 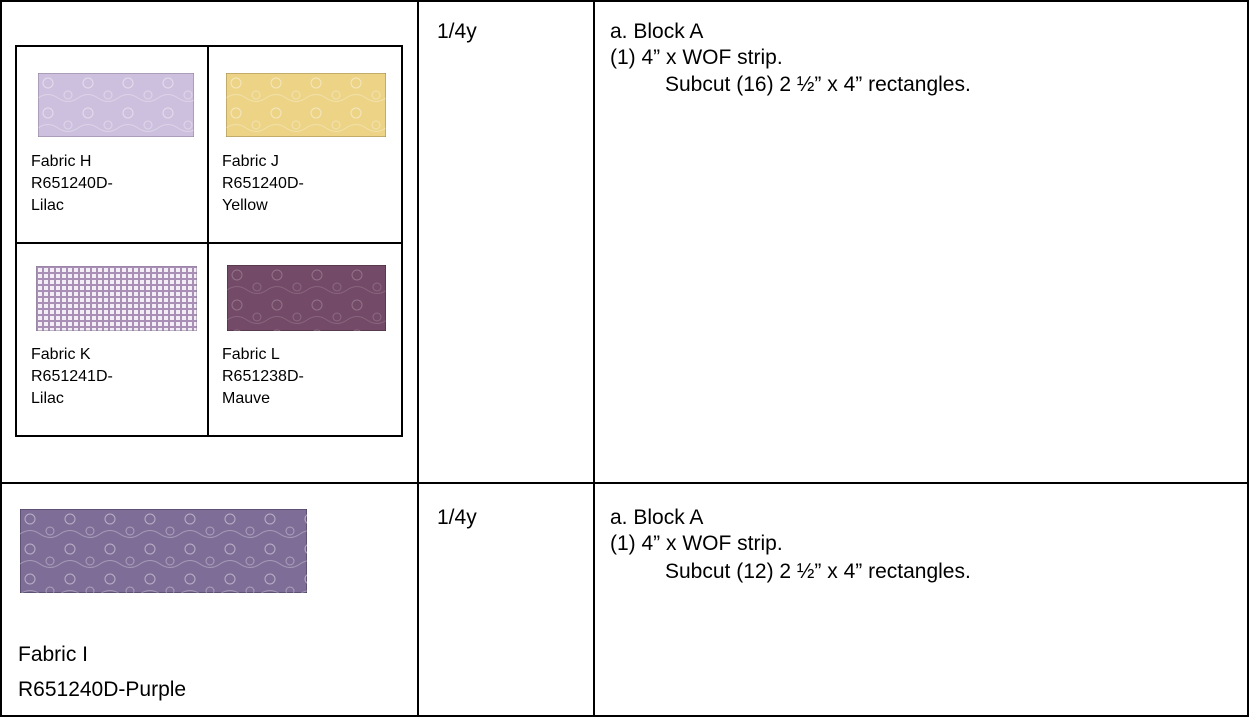 What do you see at coordinates (61, 354) in the screenshot?
I see `fabric-name: Fabric K` at bounding box center [61, 354].